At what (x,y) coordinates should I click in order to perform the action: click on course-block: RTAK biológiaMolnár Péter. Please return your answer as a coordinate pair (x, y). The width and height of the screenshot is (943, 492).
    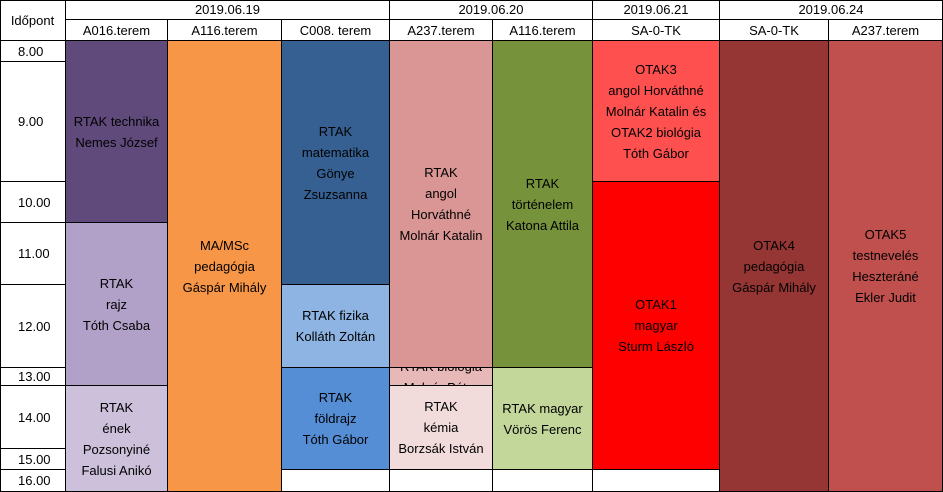
    Looking at the image, I should click on (441, 377).